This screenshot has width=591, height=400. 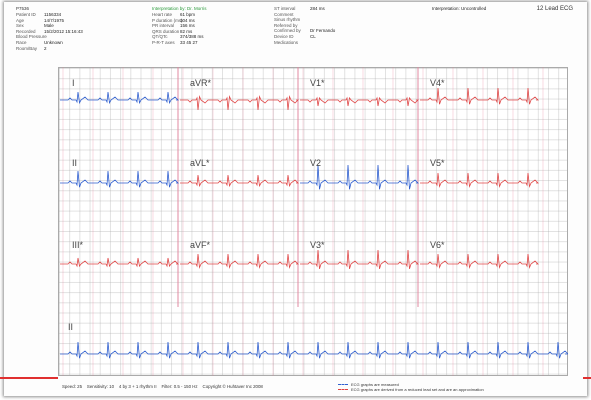 I want to click on interpretation-block: Interpretation: Uncontrolled, so click(x=444, y=9).